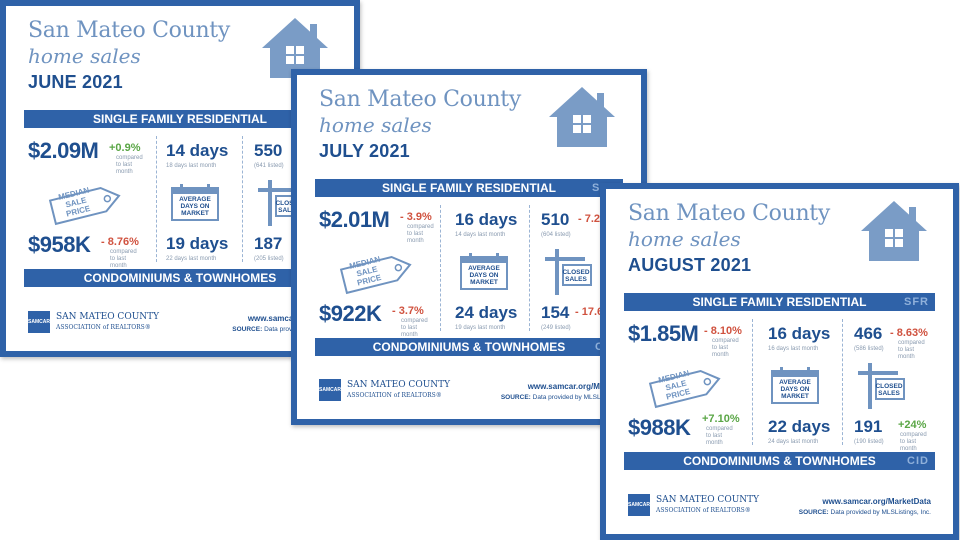 This screenshot has width=960, height=540. I want to click on closed-change-sfr: - 8.63%, so click(909, 333).